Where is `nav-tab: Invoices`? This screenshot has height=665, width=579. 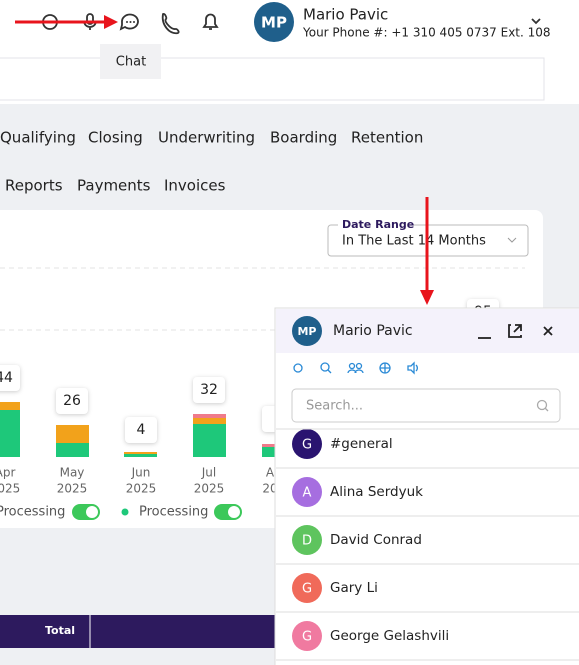 nav-tab: Invoices is located at coordinates (195, 186).